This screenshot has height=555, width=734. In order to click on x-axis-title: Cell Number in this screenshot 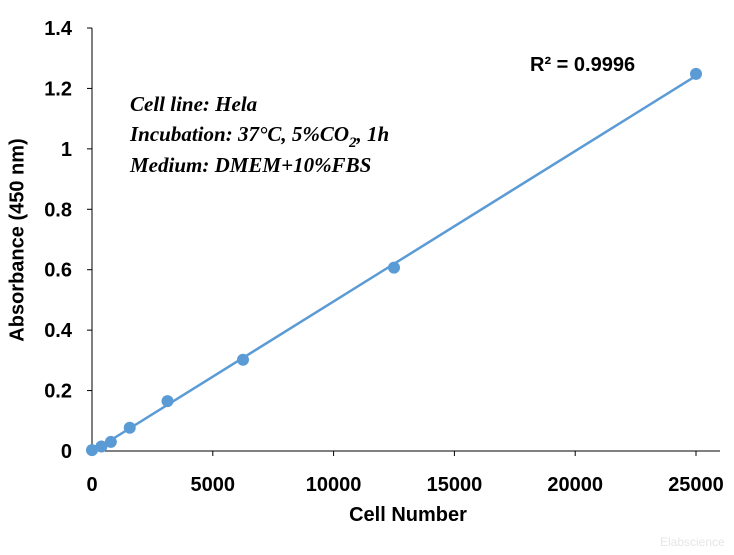, I will do `click(408, 515)`.